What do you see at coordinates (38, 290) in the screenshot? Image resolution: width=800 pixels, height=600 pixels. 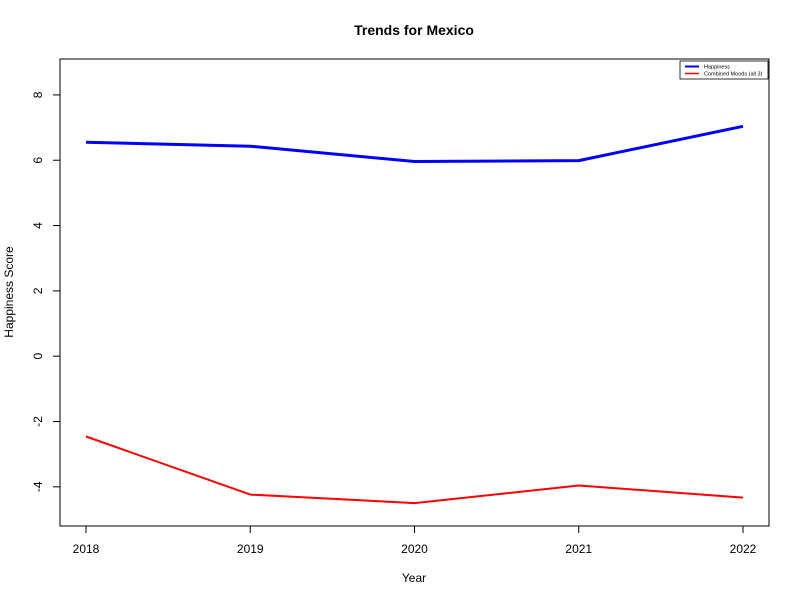 I see `y-tick-label: 2` at bounding box center [38, 290].